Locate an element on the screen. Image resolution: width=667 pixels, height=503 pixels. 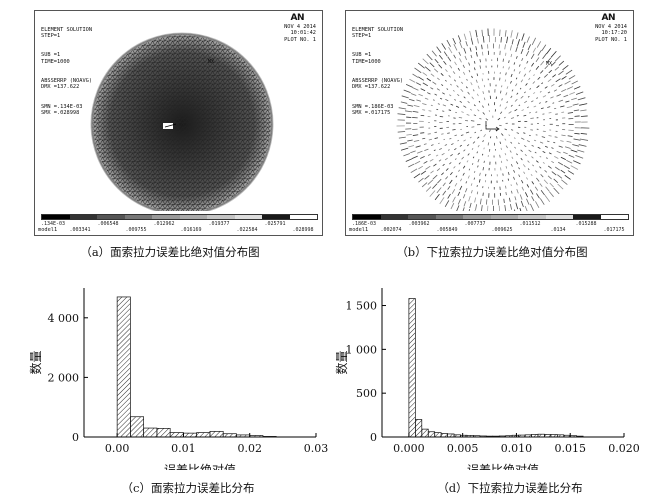
caption-c: （c）面索拉力误差比分布 is located at coordinates (188, 488).